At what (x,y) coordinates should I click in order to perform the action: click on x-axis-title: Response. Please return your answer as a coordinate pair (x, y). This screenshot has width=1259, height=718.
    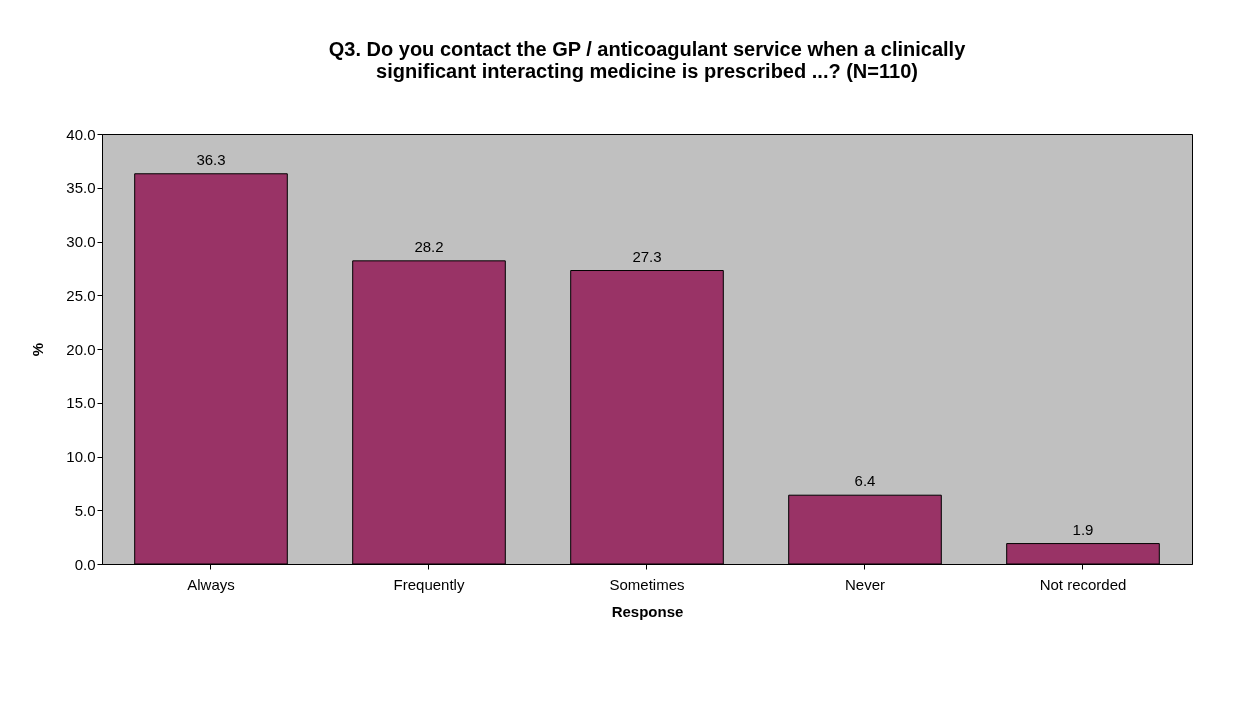
    Looking at the image, I should click on (647, 611).